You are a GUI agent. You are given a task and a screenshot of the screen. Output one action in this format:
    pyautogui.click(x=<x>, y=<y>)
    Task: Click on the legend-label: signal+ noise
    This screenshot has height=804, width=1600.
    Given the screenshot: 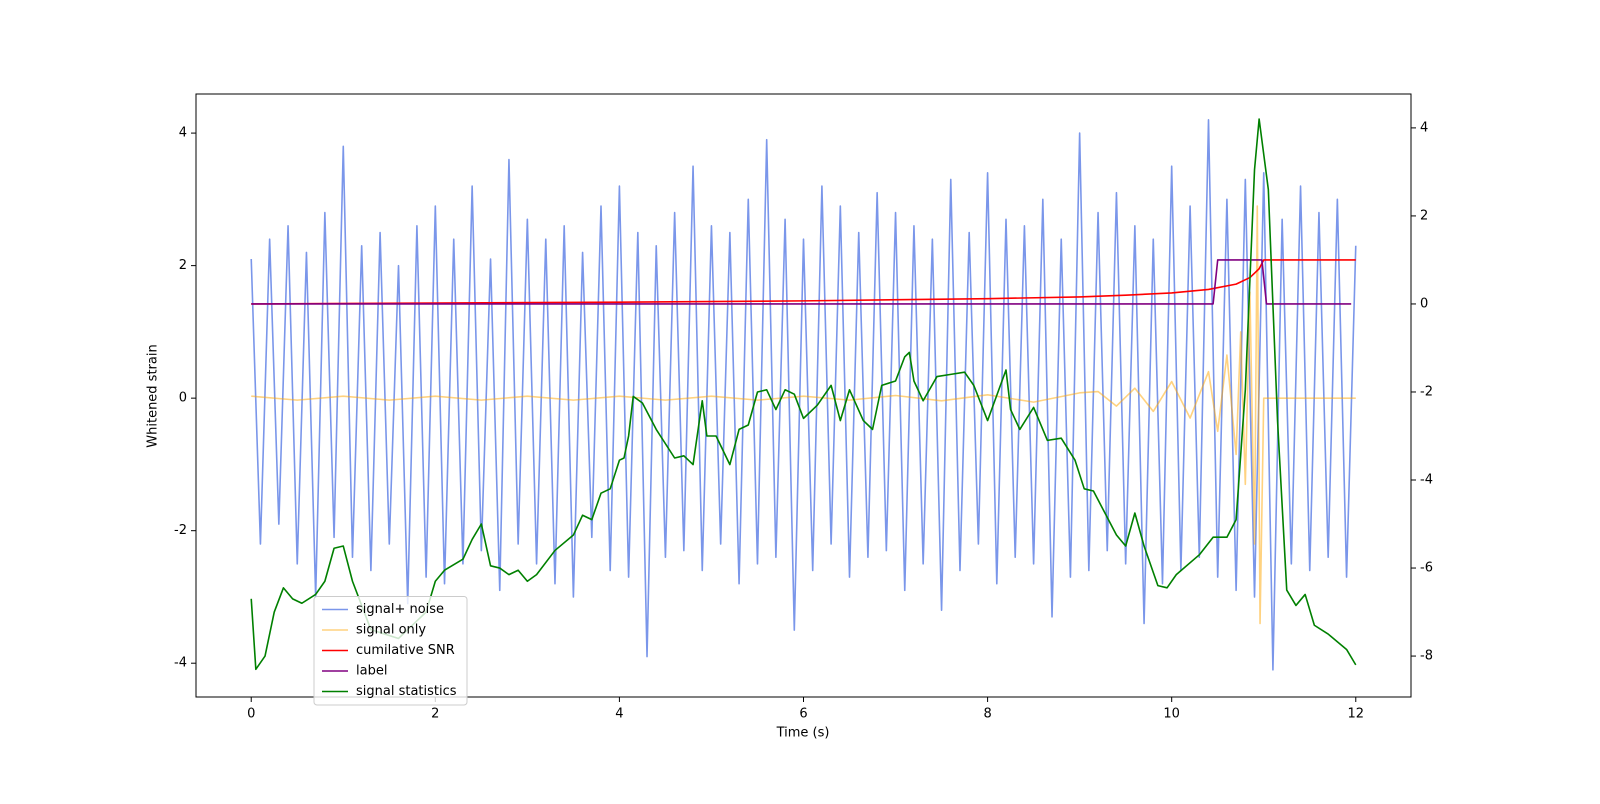 What is the action you would take?
    pyautogui.click(x=400, y=609)
    